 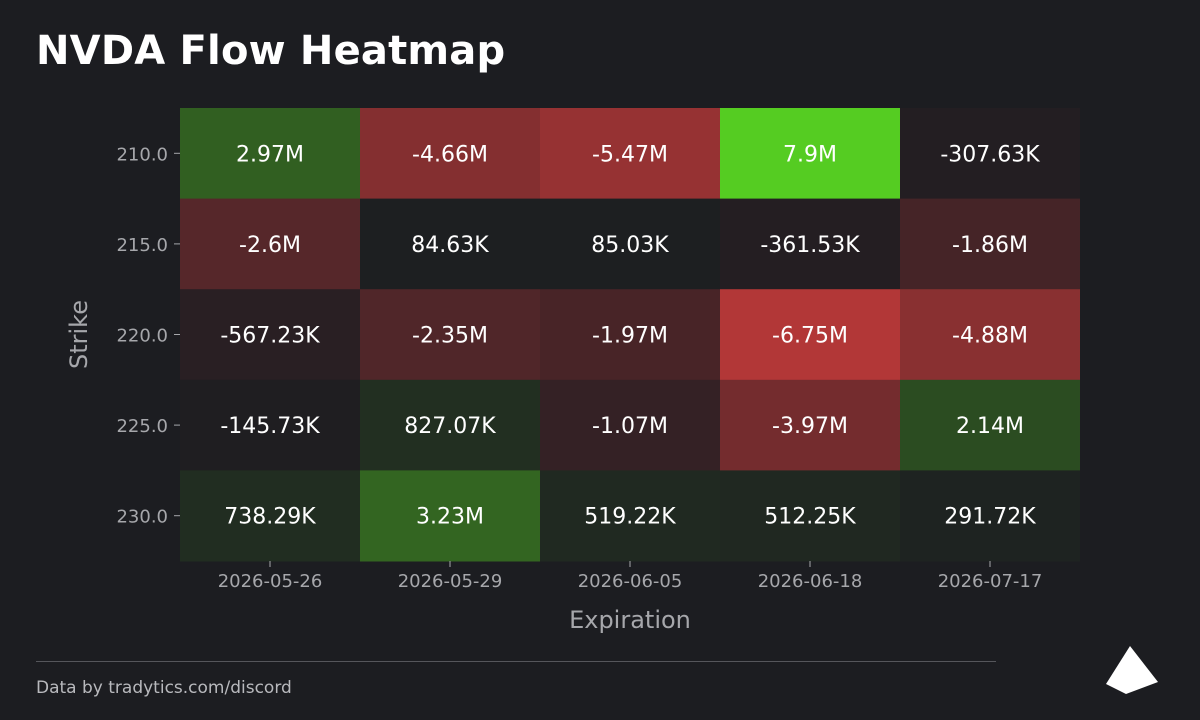 I want to click on cell-label: 2.97M, so click(x=270, y=154).